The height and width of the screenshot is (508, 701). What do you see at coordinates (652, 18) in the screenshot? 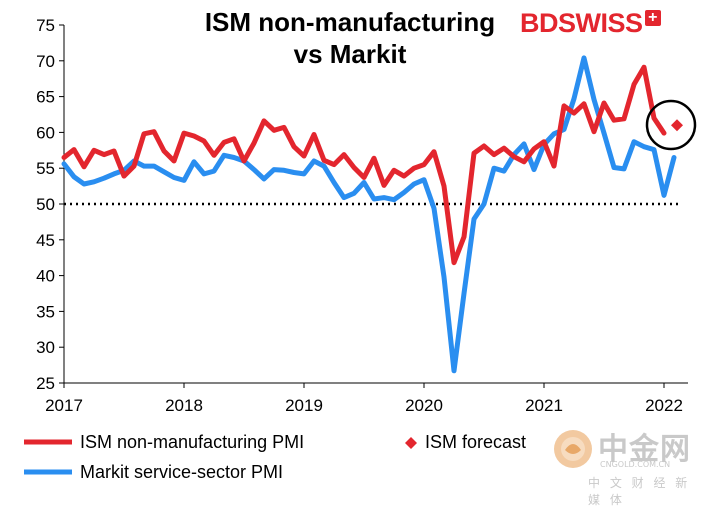
I see `brand-plus-icon: +` at bounding box center [652, 18].